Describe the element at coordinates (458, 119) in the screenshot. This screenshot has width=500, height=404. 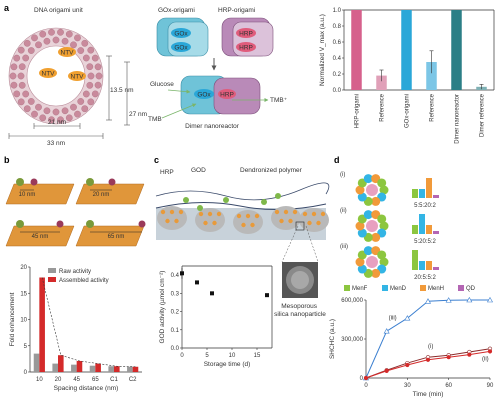
I see `a-category-label: Dimer nanoreactor` at that location.